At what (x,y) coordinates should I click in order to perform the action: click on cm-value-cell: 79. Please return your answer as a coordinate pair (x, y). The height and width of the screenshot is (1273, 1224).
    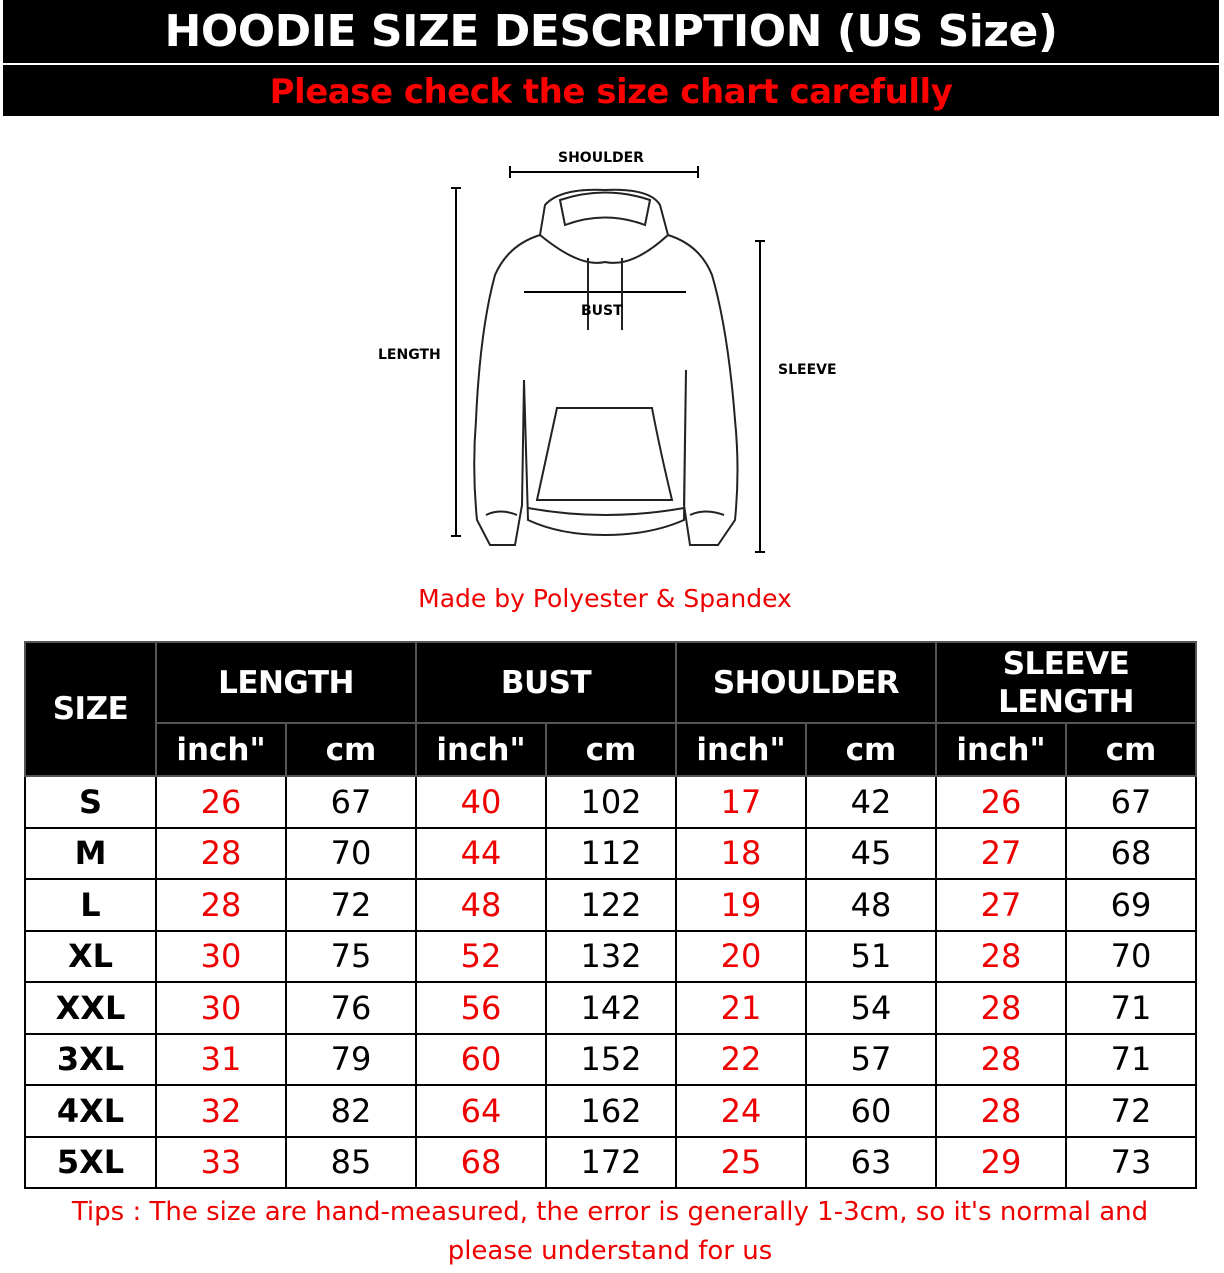
    Looking at the image, I should click on (351, 1059).